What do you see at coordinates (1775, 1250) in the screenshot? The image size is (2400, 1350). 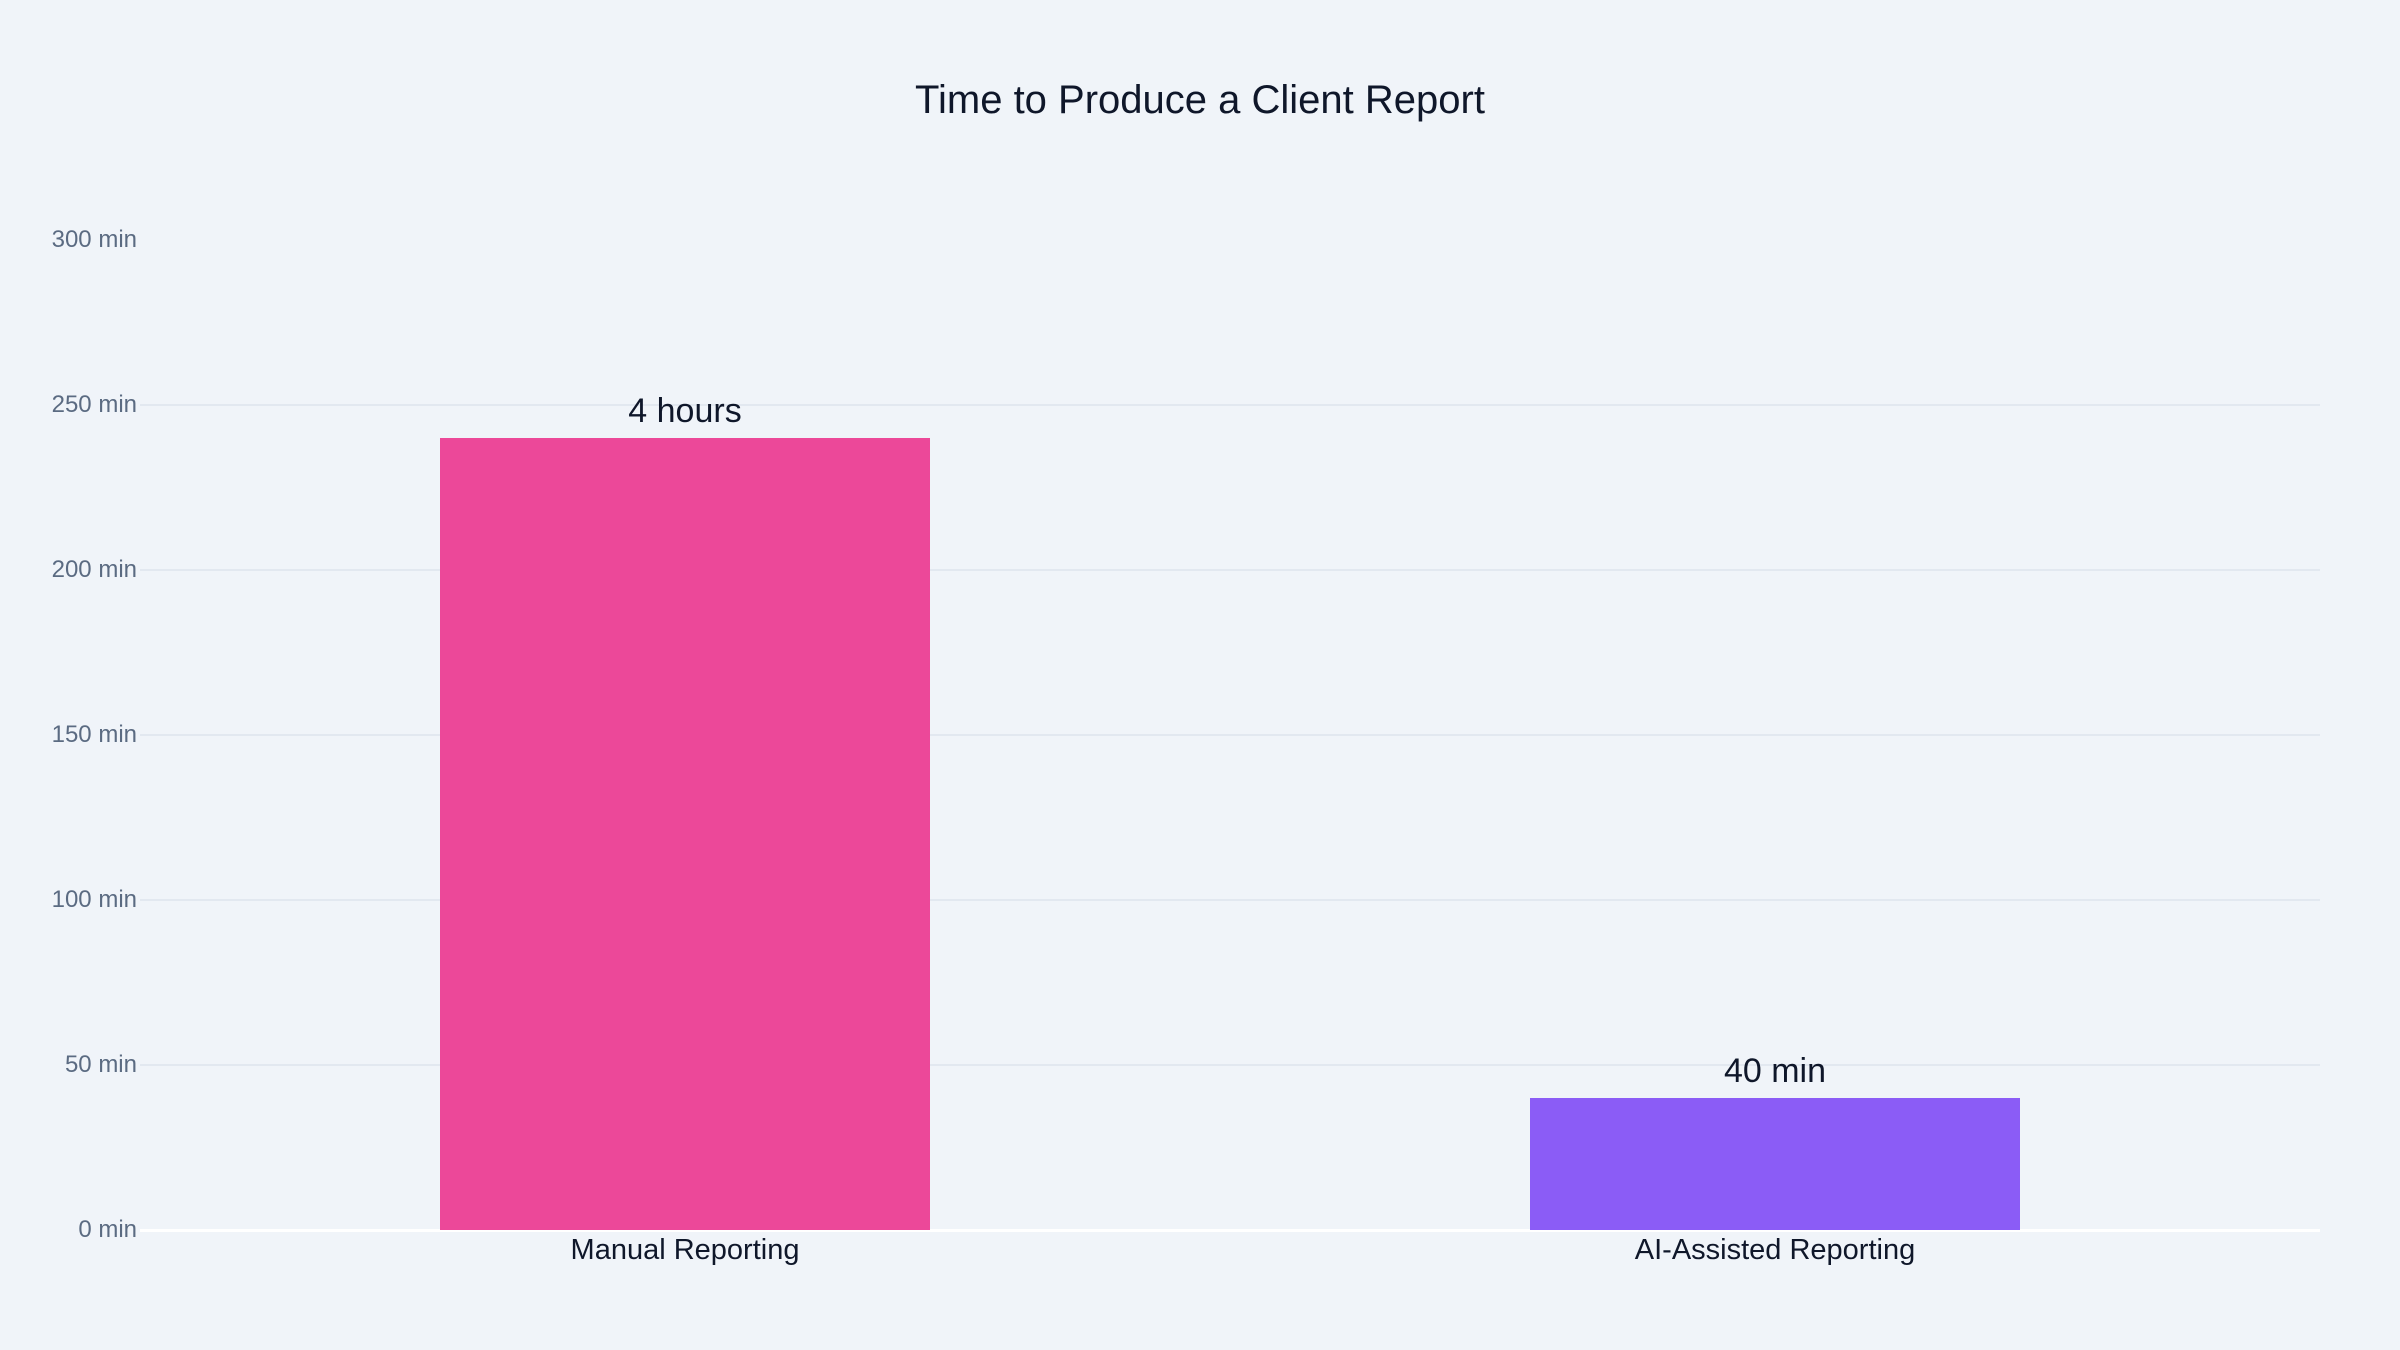 I see `x-tick-label: AI-Assisted Reporting` at bounding box center [1775, 1250].